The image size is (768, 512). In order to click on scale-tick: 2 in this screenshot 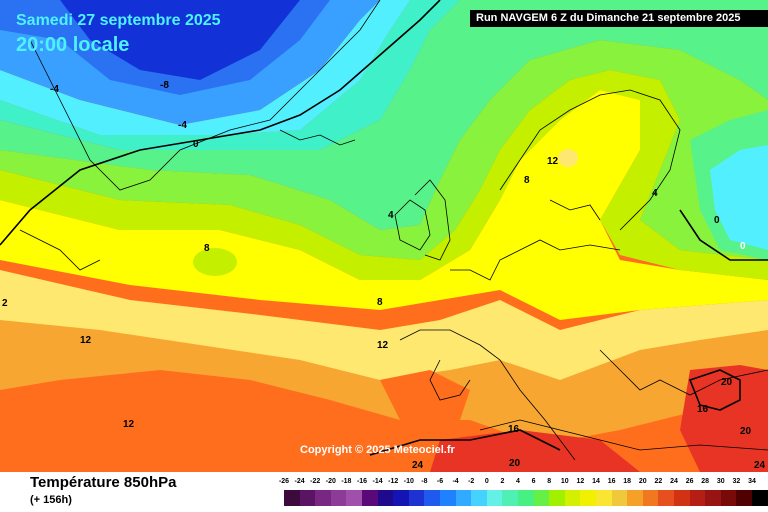, I will do `click(502, 481)`.